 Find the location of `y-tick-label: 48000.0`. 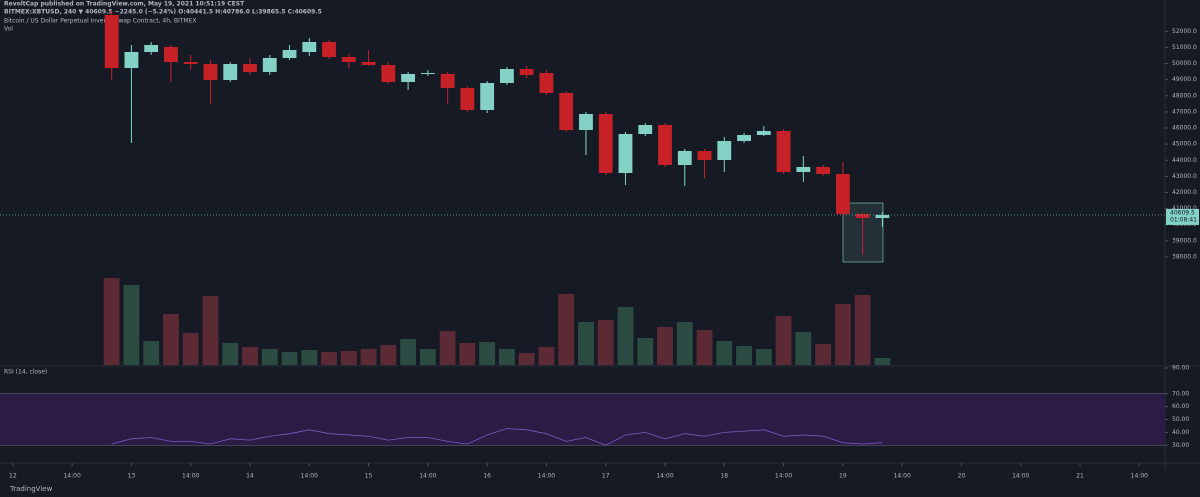

y-tick-label: 48000.0 is located at coordinates (1184, 95).